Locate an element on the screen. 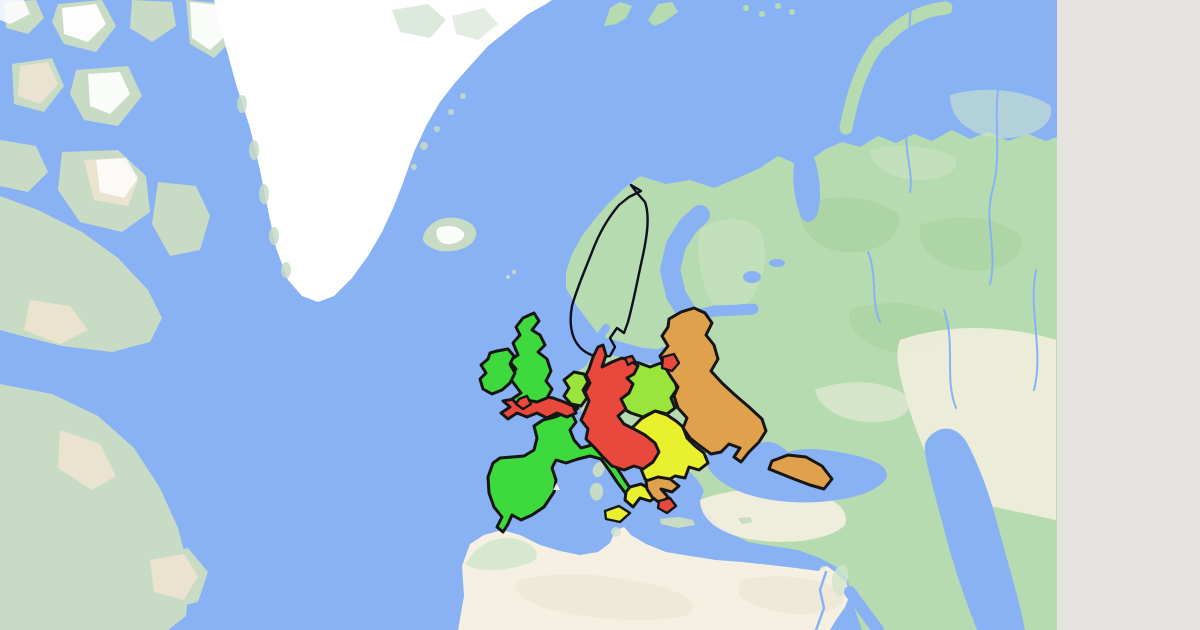 This screenshot has height=630, width=1200. region-cornwall-nub is located at coordinates (523, 402).